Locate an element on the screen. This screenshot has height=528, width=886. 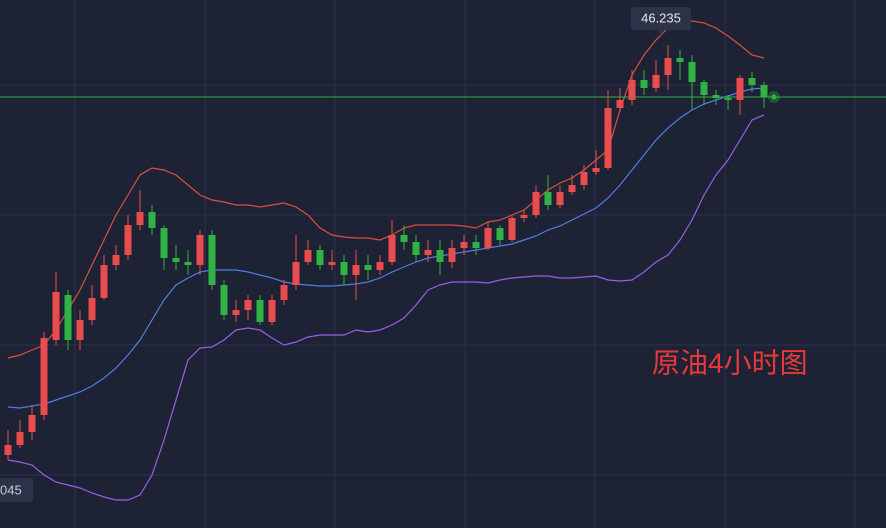
high-tag-box is located at coordinates (661, 18).